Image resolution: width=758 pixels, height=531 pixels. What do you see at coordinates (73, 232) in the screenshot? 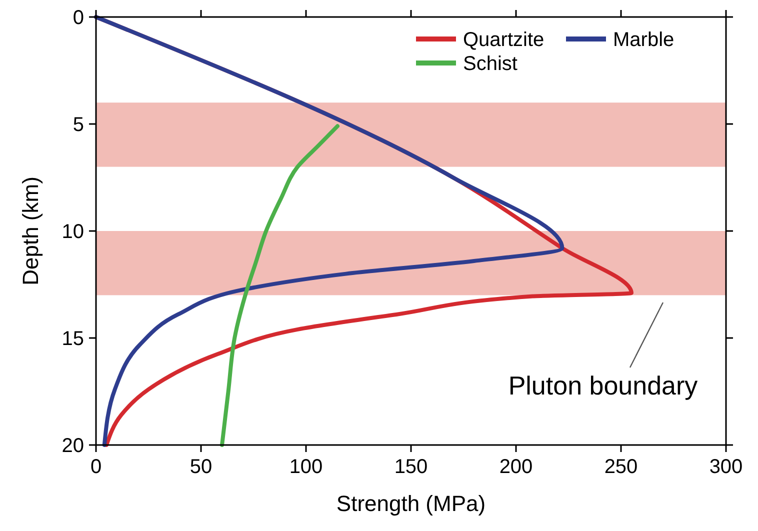
I see `y-tick-label: 10` at bounding box center [73, 232].